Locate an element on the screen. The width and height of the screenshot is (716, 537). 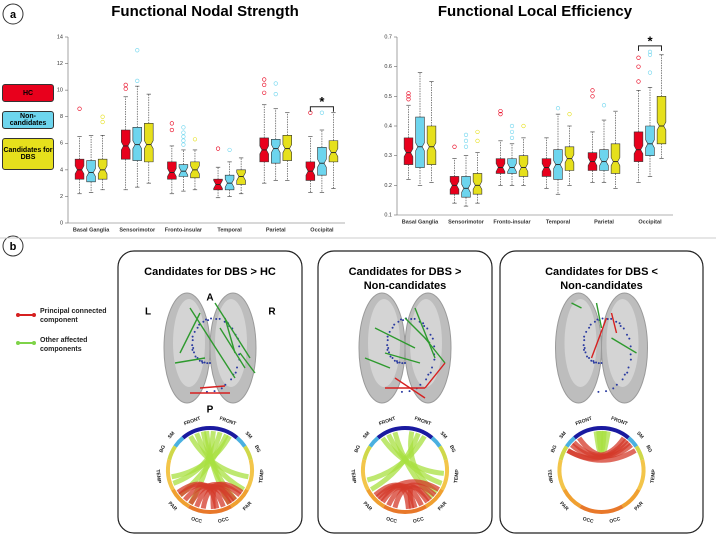
x-tick-label: Temporal is located at coordinates (229, 230).